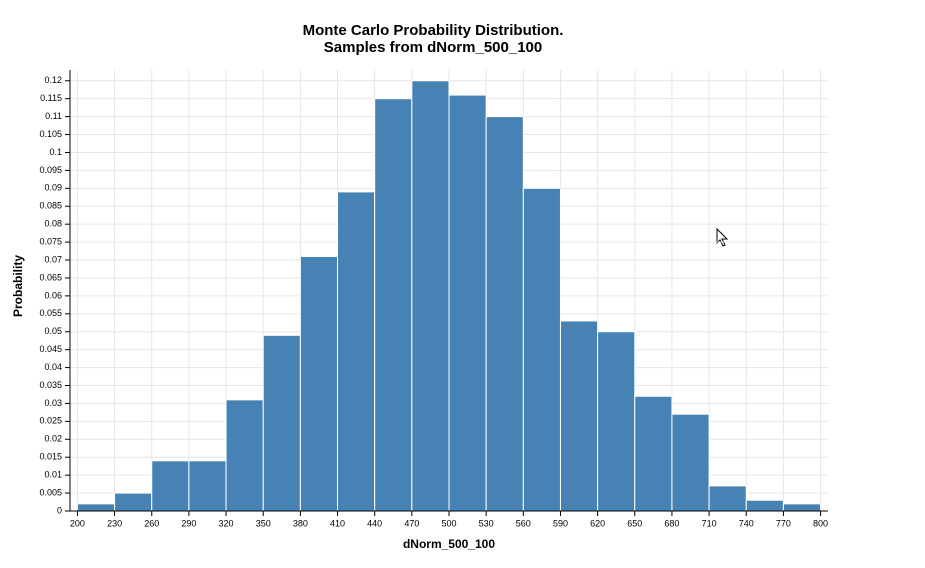  Describe the element at coordinates (337, 523) in the screenshot. I see `x-tick-label: 410` at that location.